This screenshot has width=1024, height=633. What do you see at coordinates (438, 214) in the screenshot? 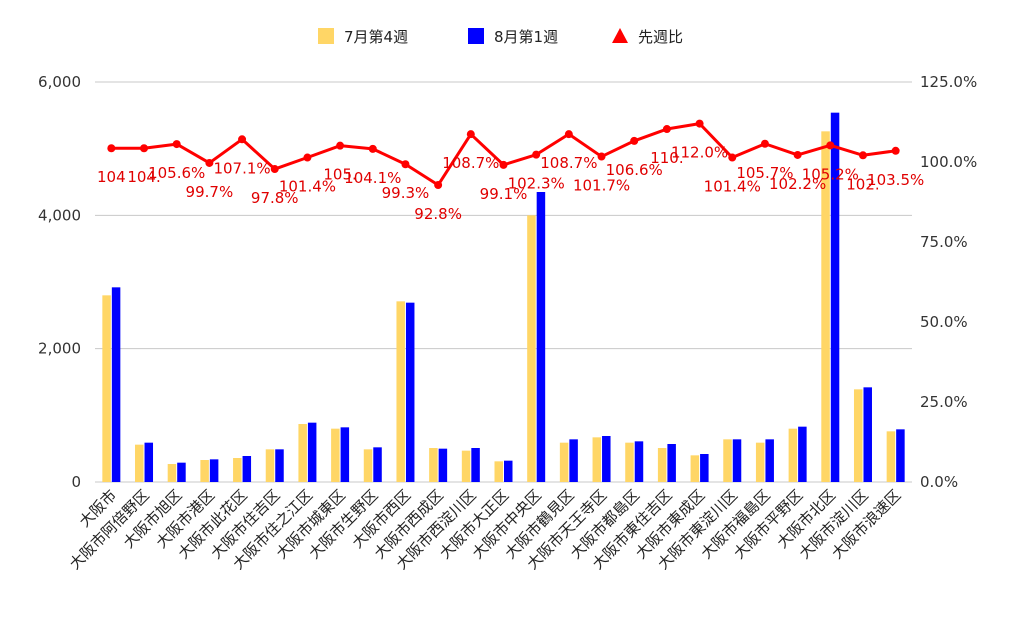
I see `ratio-data-label: 92.8%` at bounding box center [438, 214].